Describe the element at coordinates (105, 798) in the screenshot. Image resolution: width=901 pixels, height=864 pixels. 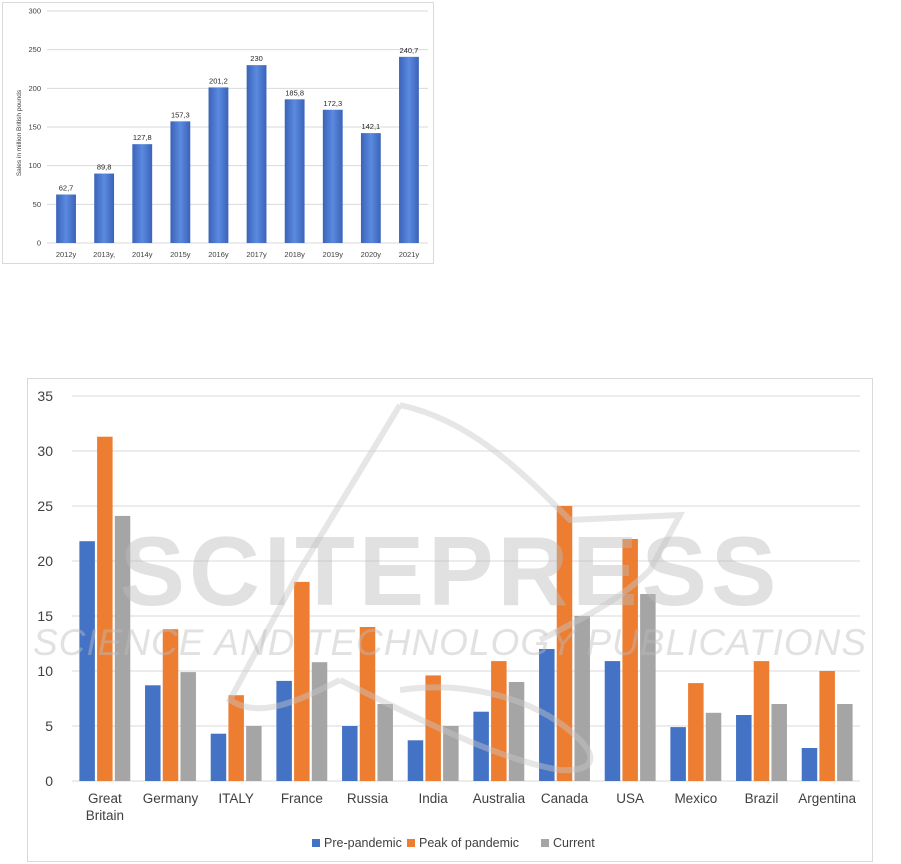
I see `x-tick-label: Great` at that location.